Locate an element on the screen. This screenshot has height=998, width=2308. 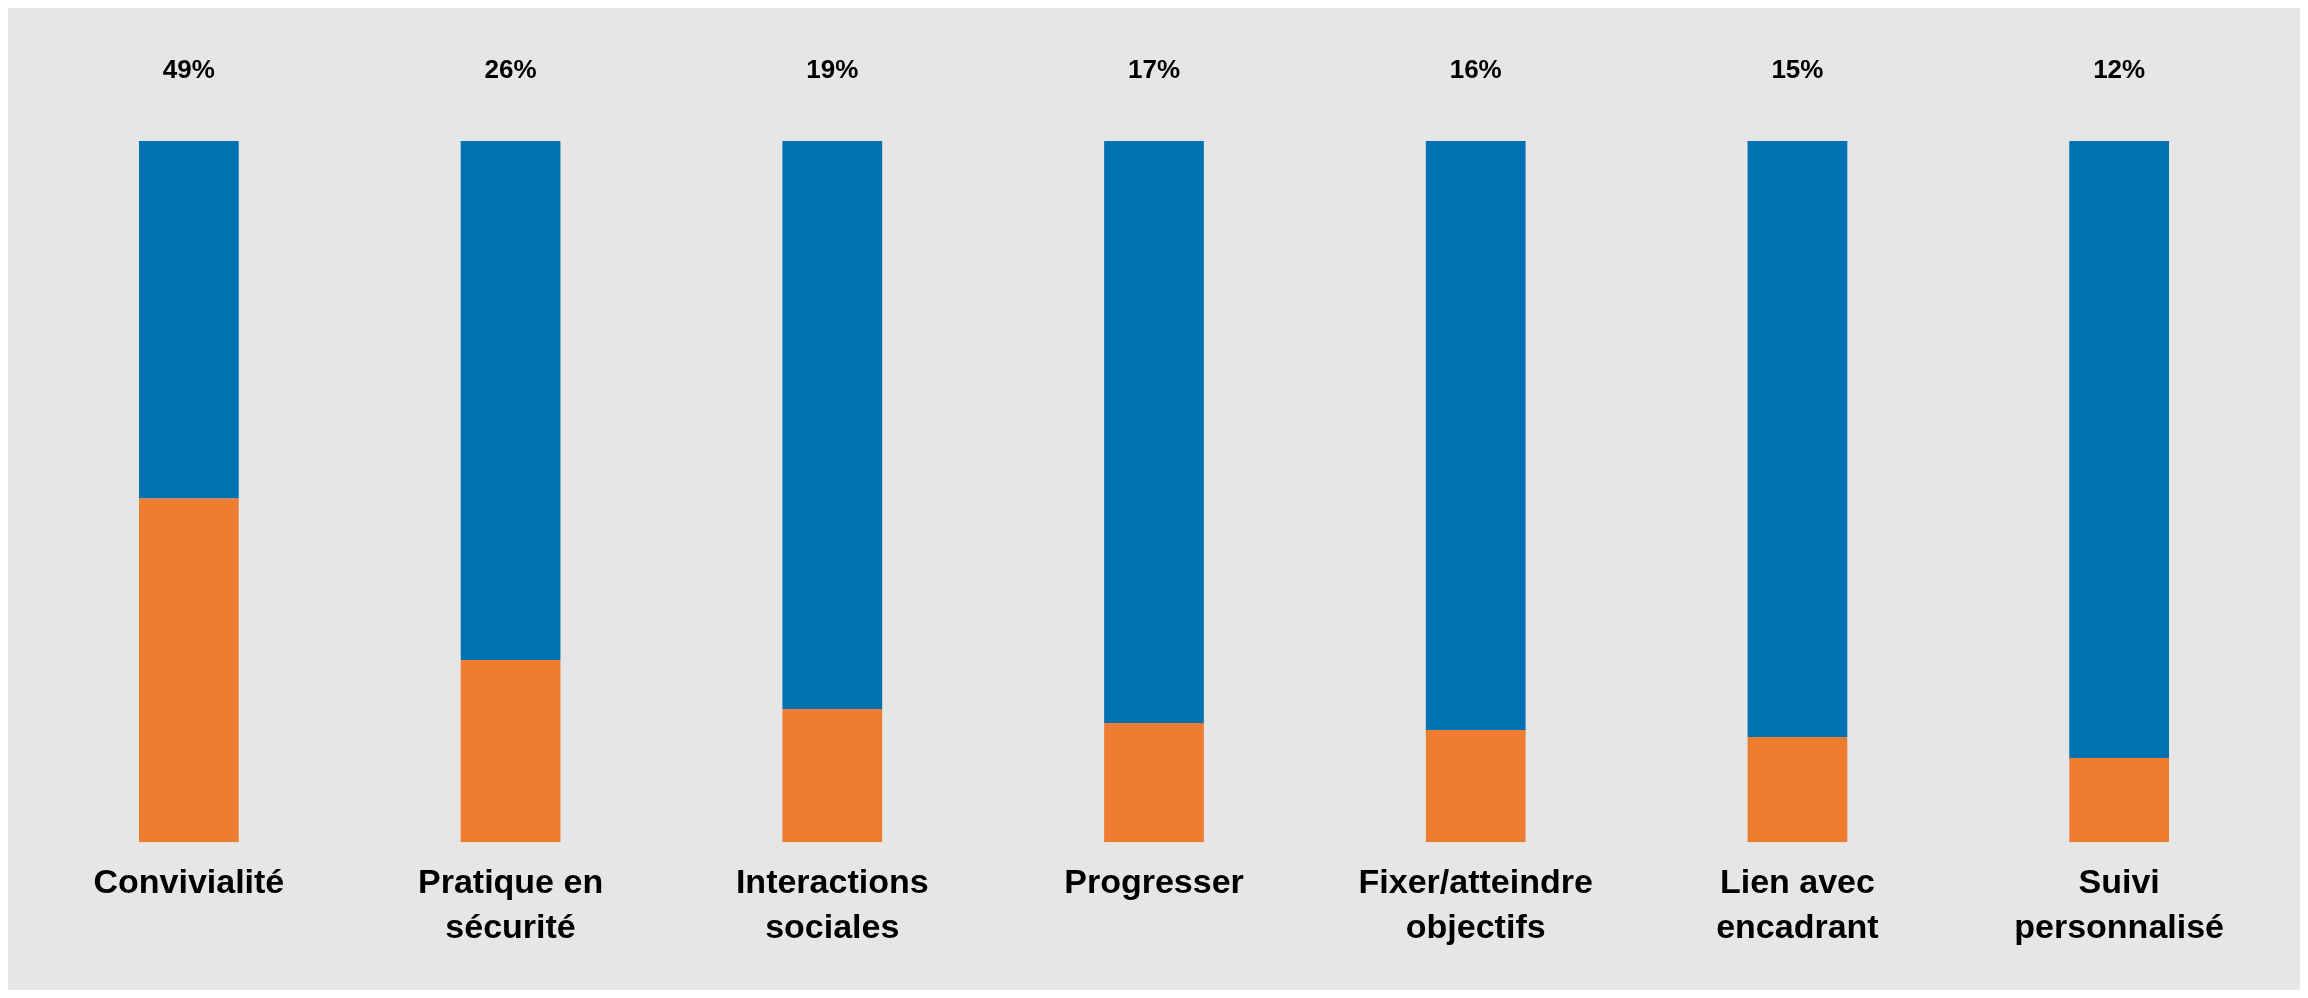
data-label: 15% is located at coordinates (1797, 69).